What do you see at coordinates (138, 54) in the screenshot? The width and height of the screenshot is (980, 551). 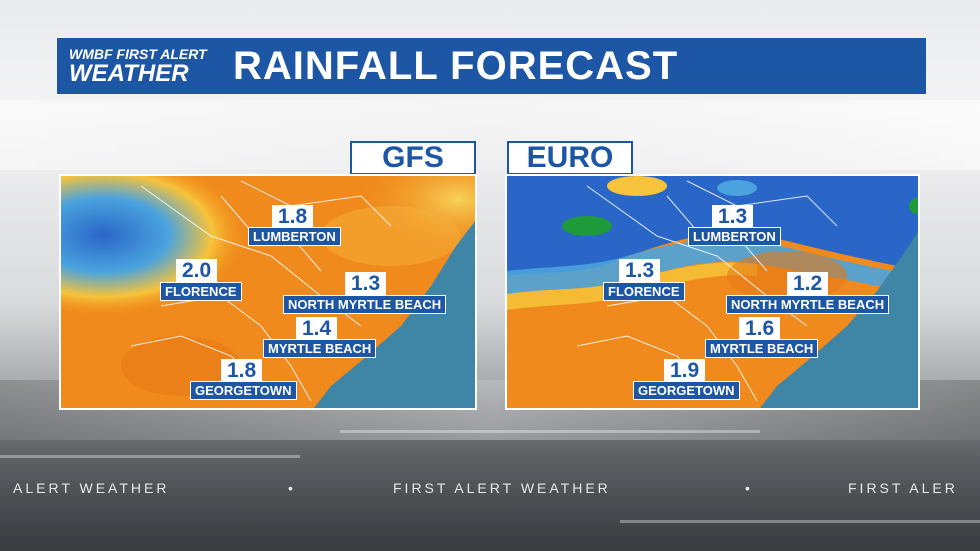 I see `logo-top-text: WMBF FIRST ALERT` at bounding box center [138, 54].